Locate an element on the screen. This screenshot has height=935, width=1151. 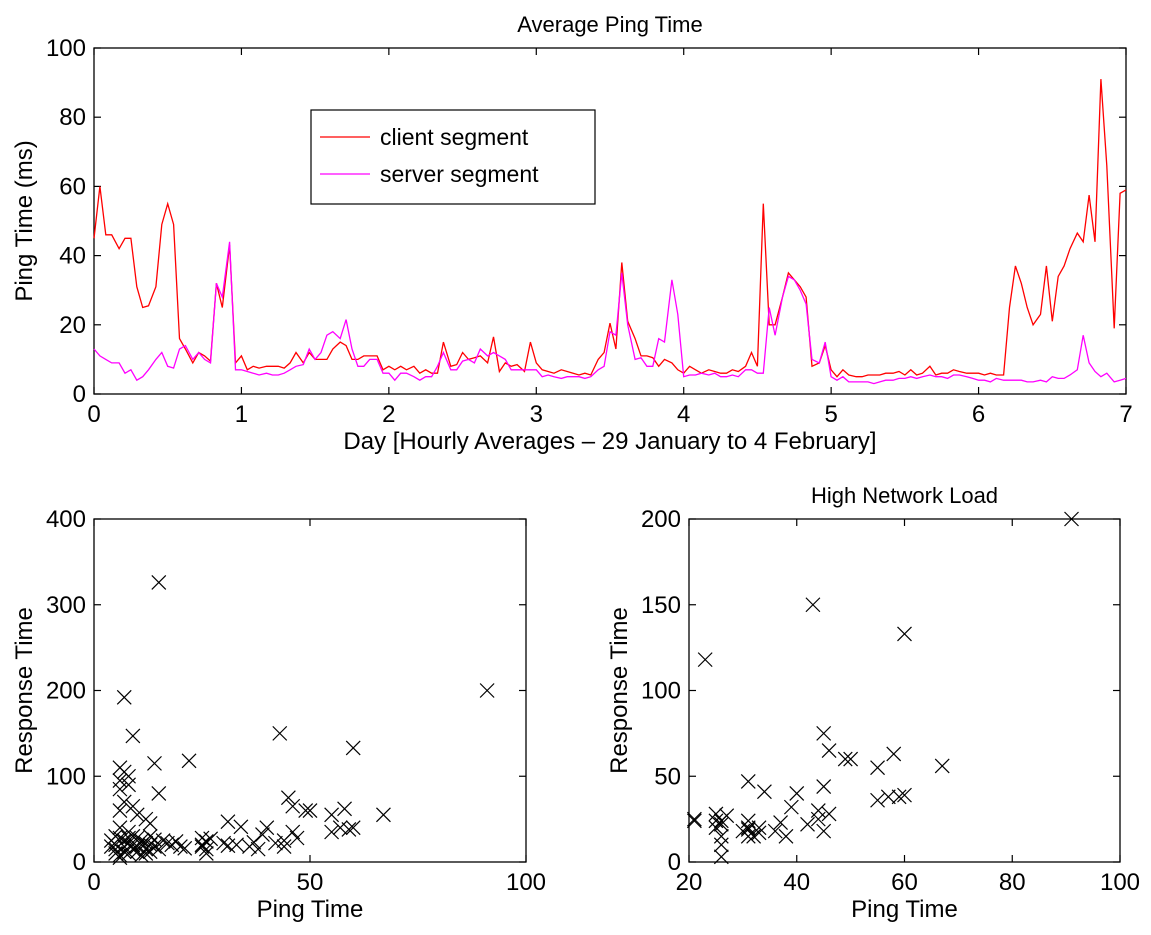
x-tick-label: 40 is located at coordinates (796, 882).